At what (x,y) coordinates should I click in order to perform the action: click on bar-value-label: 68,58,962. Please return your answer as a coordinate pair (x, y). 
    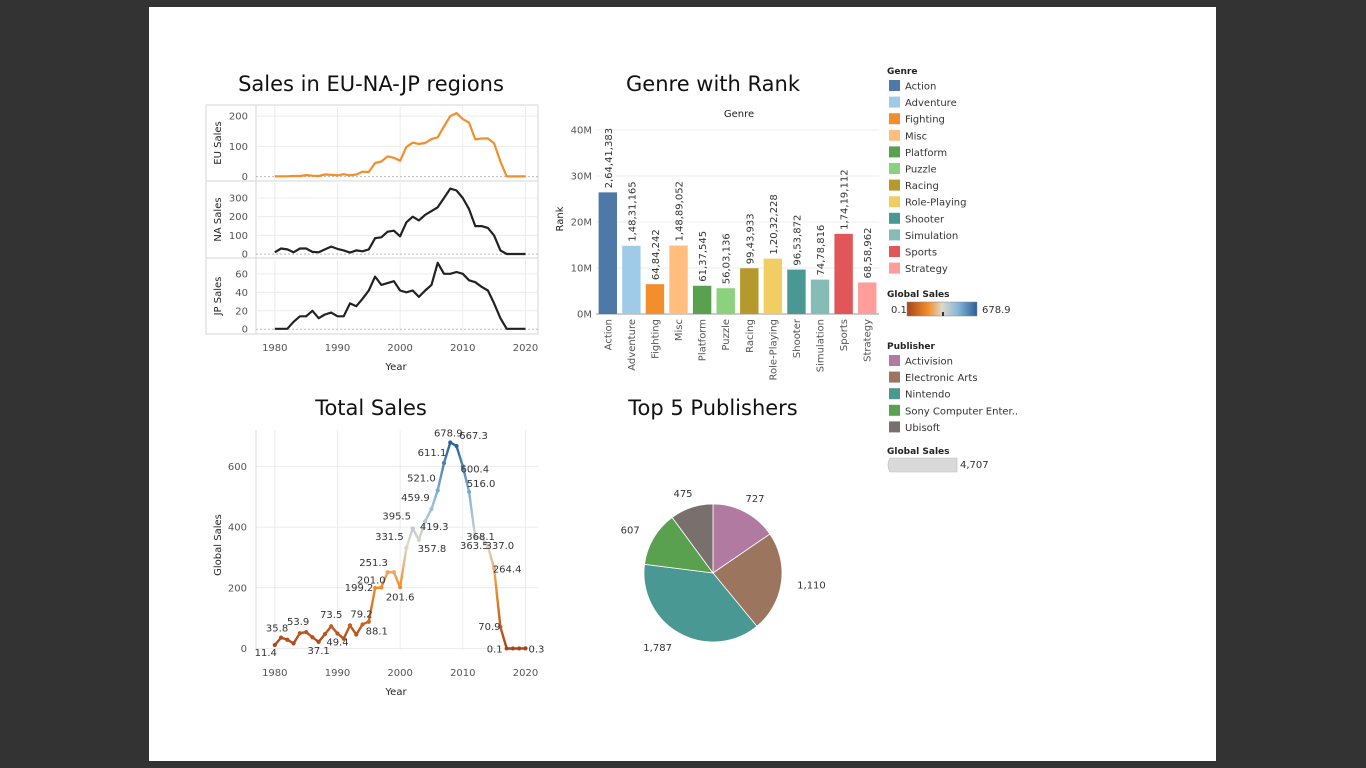
    Looking at the image, I should click on (868, 253).